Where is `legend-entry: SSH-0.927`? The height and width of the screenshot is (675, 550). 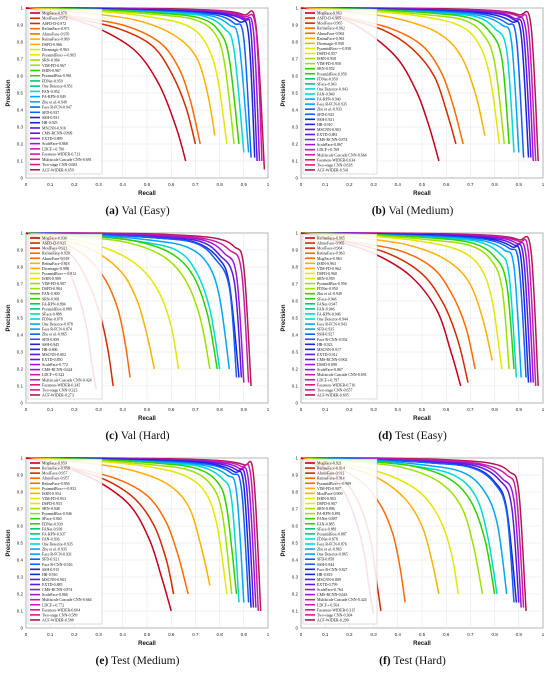
legend-entry: SSH-0.927 is located at coordinates (325, 335).